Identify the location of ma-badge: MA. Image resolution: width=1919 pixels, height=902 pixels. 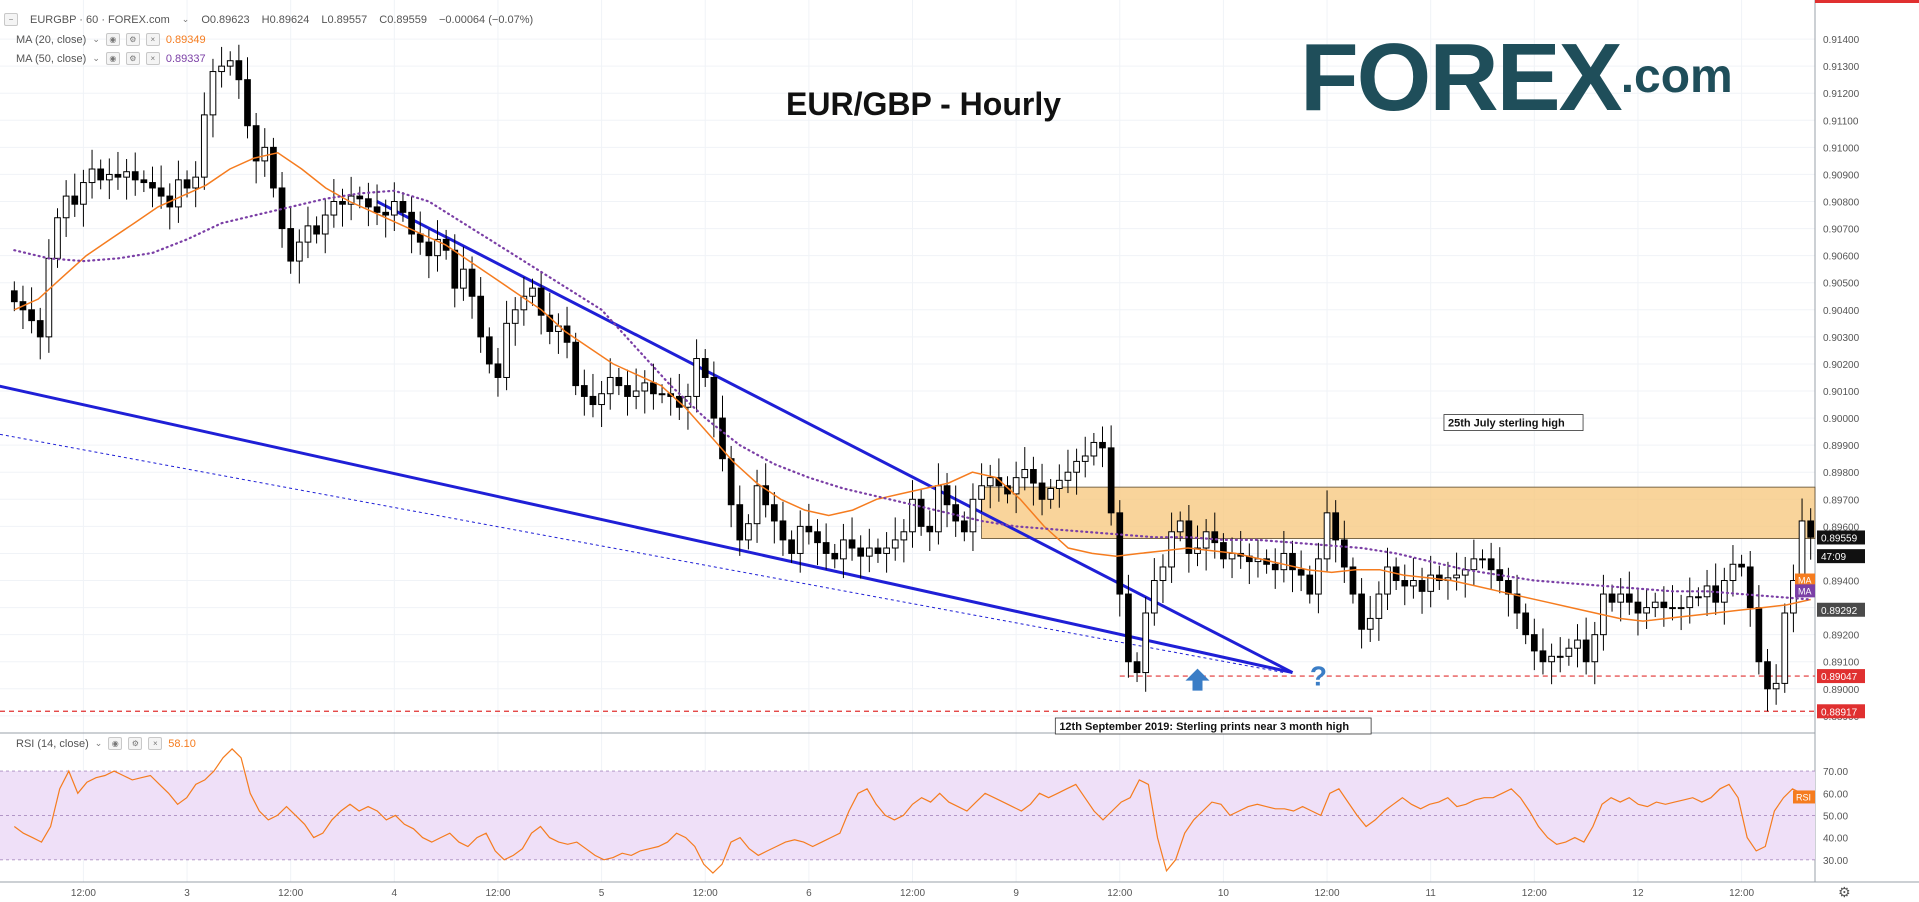
(1805, 580).